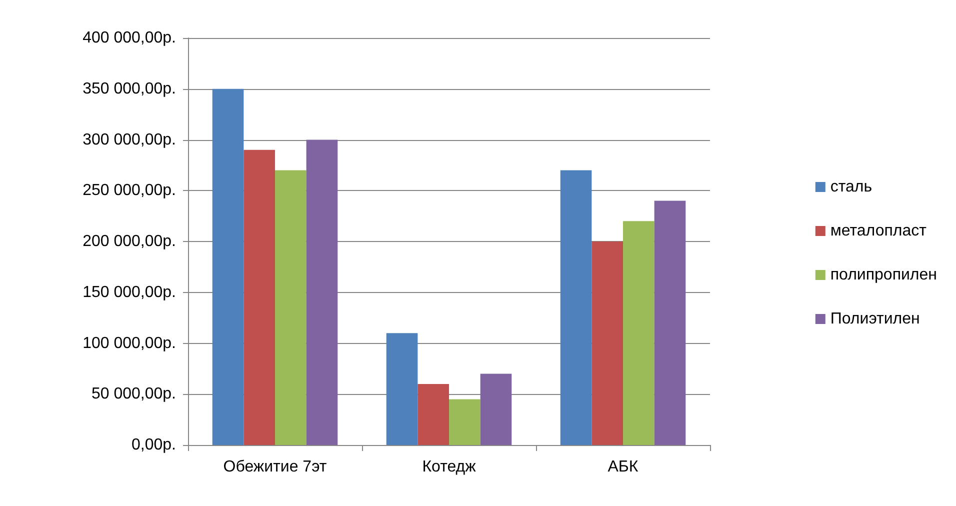 The height and width of the screenshot is (506, 956). Describe the element at coordinates (851, 187) in the screenshot. I see `legend-label: сталь` at that location.